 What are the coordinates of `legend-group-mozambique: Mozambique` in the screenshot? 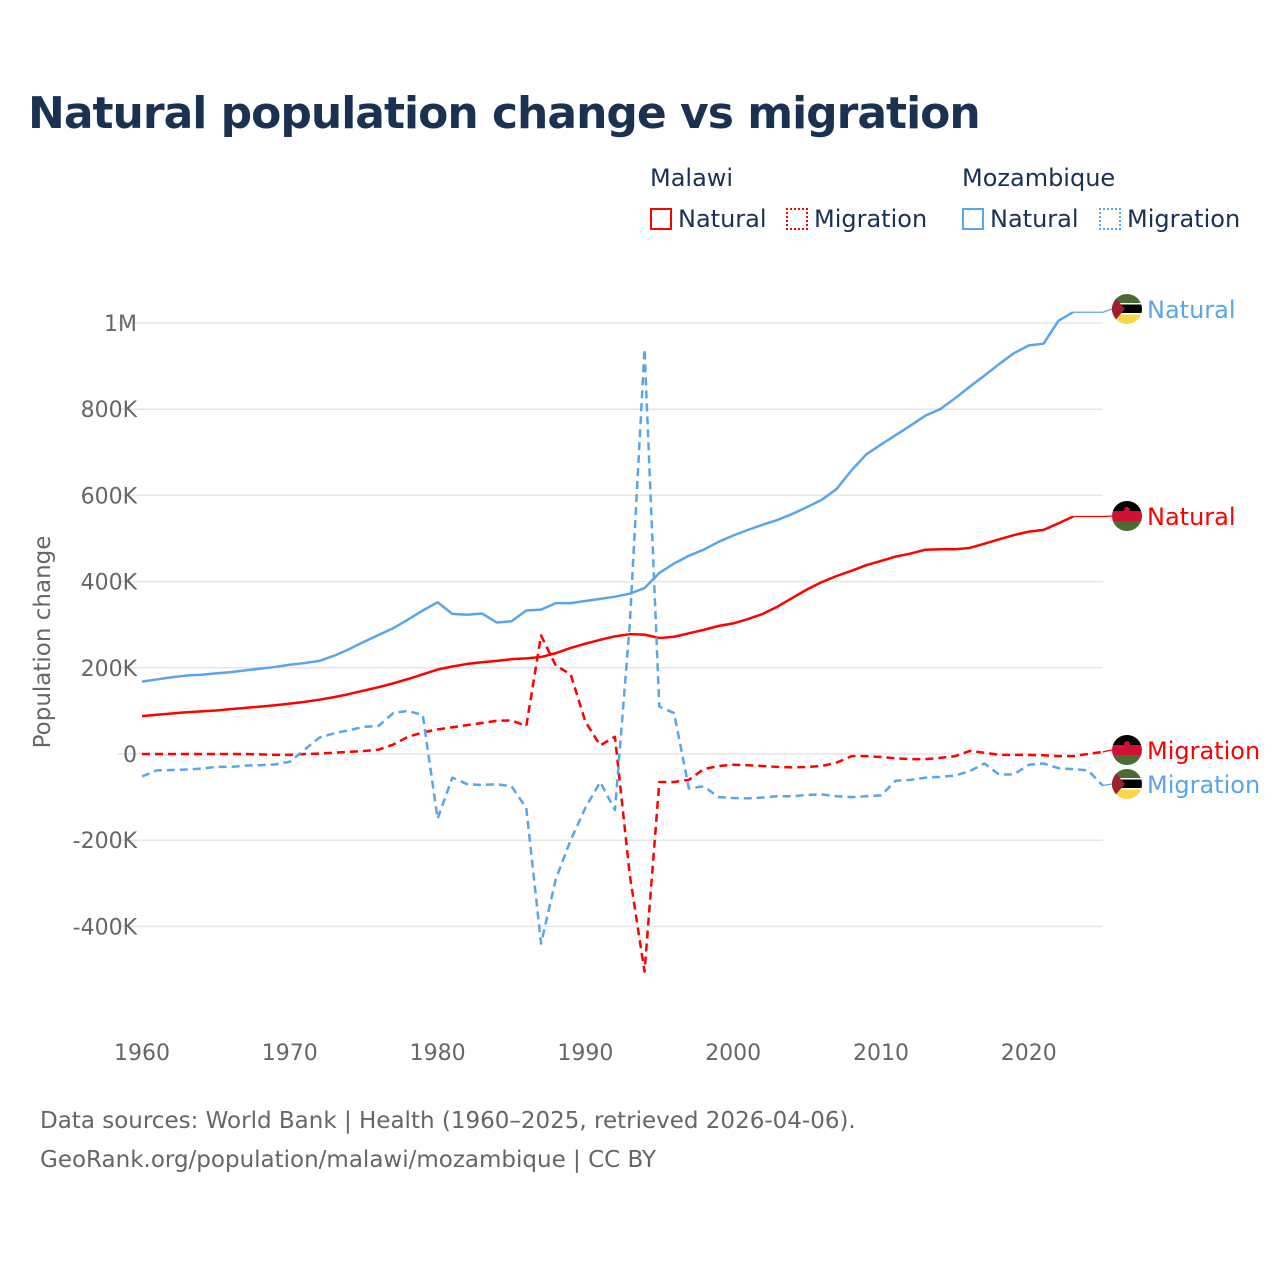 It's located at (1039, 178).